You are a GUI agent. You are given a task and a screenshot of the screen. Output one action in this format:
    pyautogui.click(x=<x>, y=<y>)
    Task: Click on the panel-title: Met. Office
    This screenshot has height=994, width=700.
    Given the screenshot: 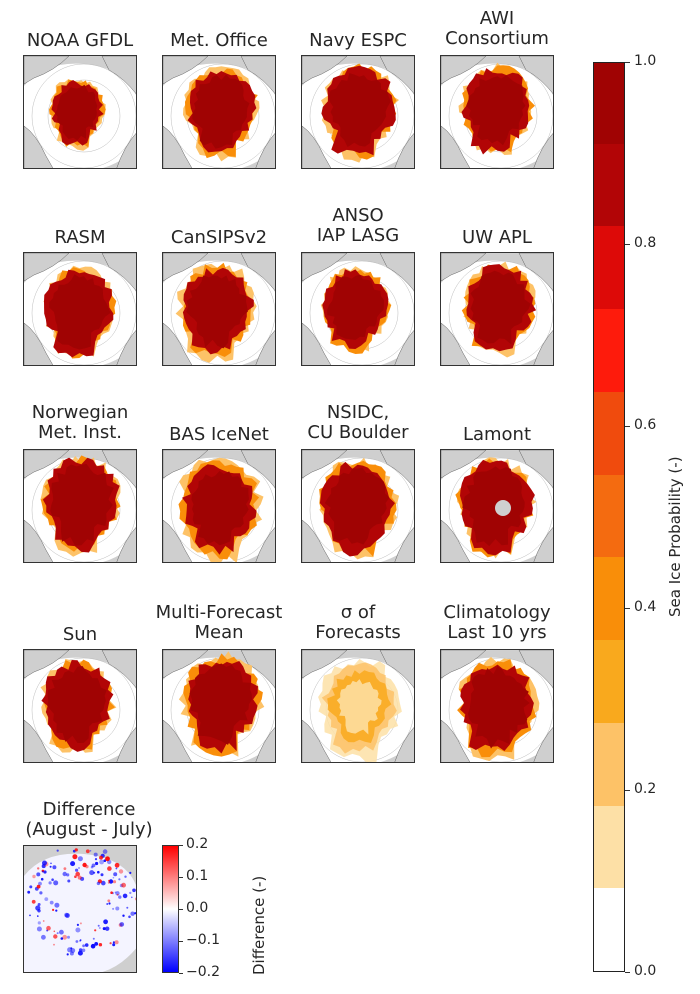 What is the action you would take?
    pyautogui.click(x=219, y=41)
    